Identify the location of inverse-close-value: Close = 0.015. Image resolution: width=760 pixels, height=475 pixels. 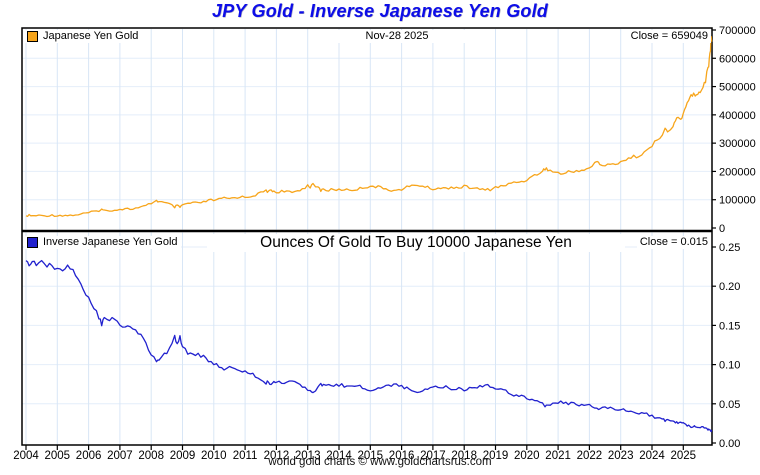
(673, 242).